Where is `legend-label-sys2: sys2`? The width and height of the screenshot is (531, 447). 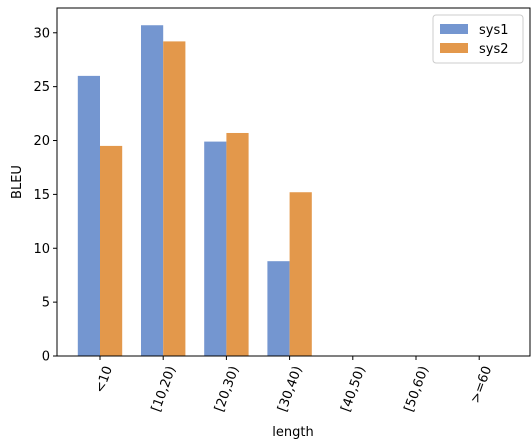
legend-label-sys2: sys2 is located at coordinates (494, 49).